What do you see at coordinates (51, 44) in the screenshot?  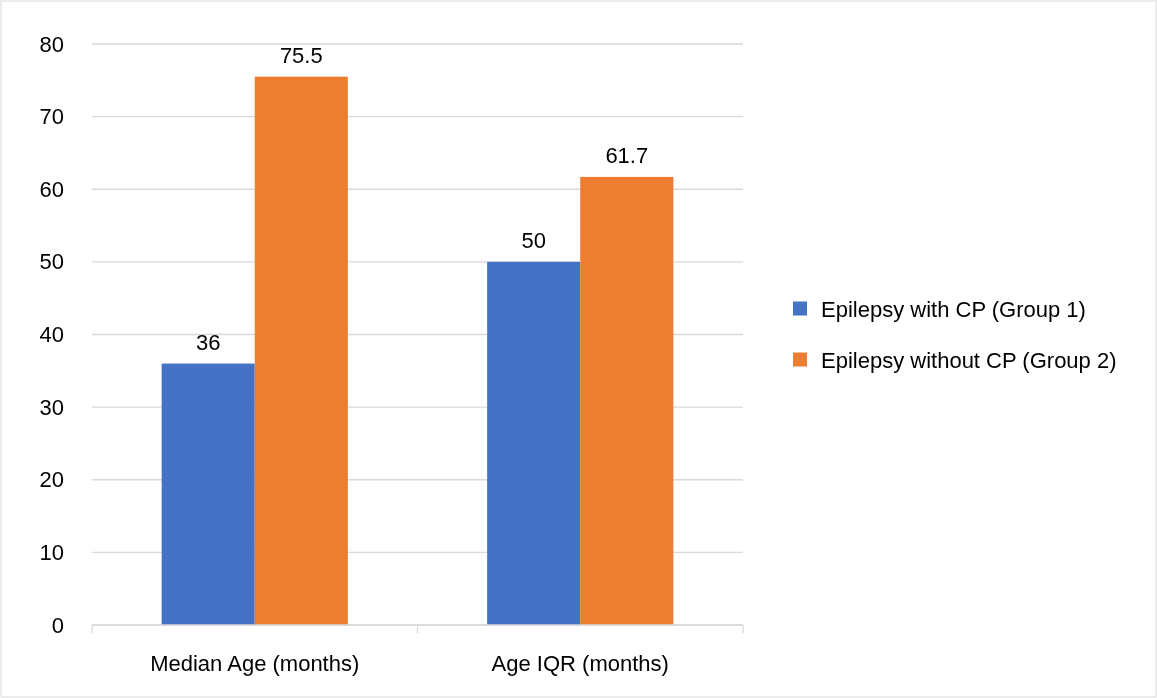 I see `y-tick-label: 80` at bounding box center [51, 44].